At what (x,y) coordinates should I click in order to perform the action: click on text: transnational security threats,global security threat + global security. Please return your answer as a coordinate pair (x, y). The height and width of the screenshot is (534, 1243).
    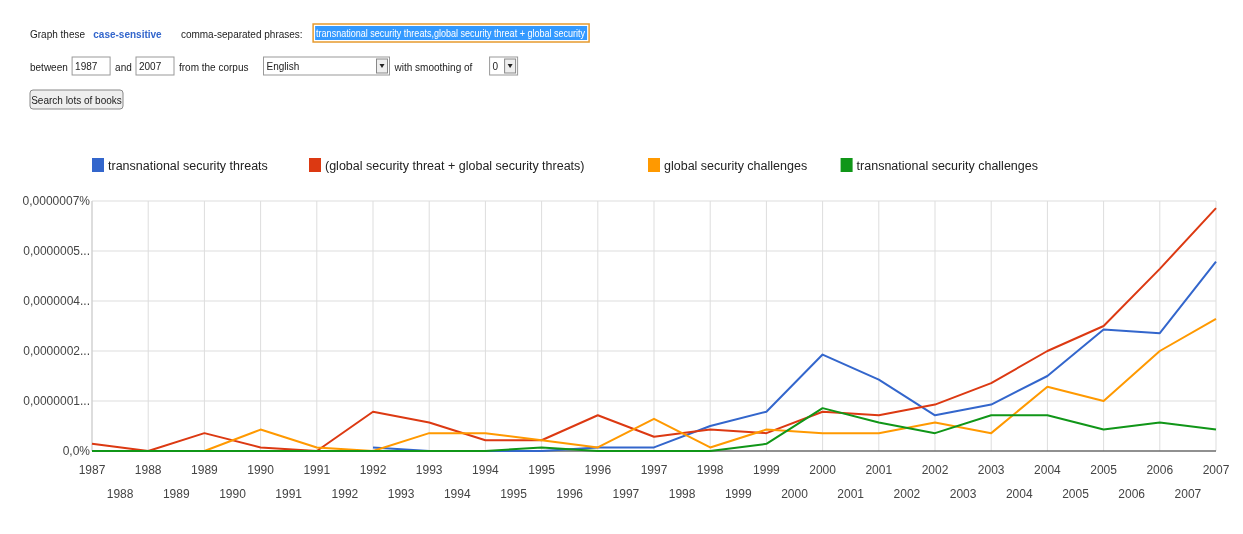
    Looking at the image, I should click on (465, 33).